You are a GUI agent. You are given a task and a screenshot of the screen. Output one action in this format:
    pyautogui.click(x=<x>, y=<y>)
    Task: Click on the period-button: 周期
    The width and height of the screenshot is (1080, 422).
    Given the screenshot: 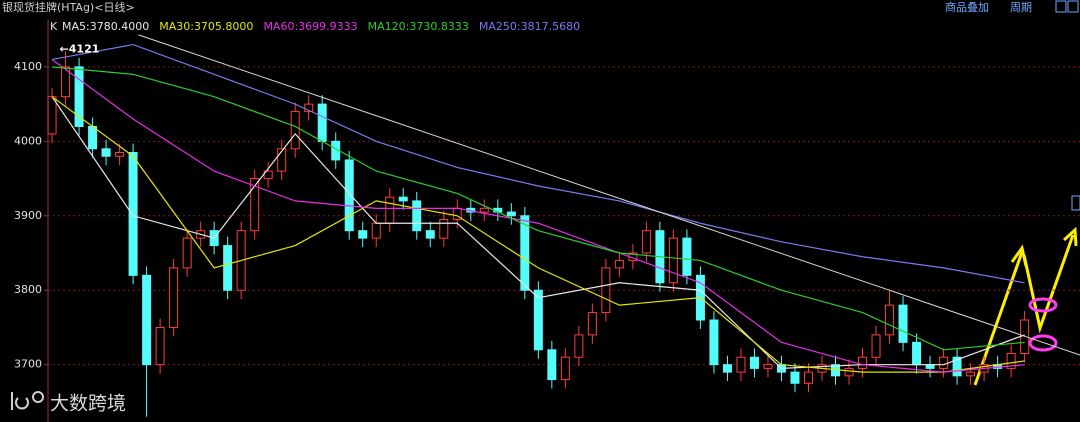 What is the action you would take?
    pyautogui.click(x=1021, y=7)
    